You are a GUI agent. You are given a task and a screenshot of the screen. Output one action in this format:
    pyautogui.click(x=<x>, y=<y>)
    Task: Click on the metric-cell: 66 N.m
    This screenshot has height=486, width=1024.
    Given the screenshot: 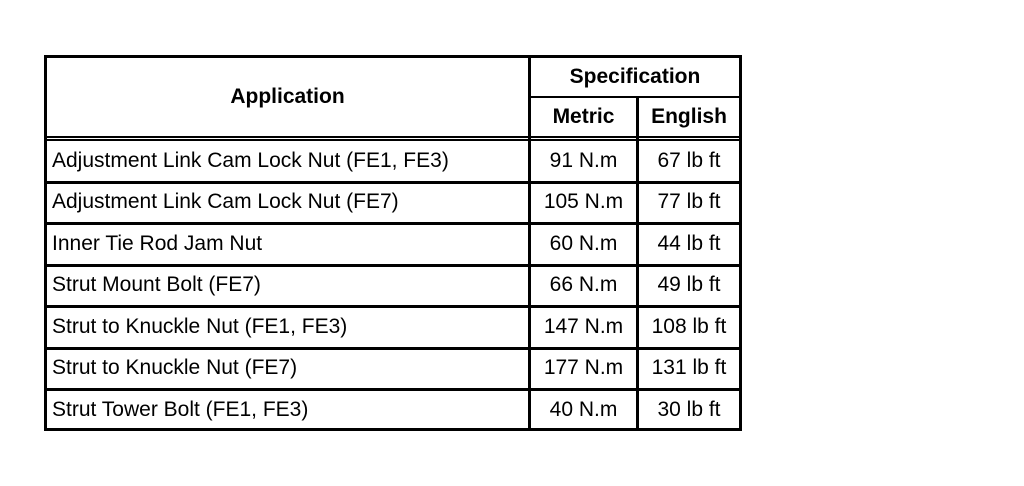 What is the action you would take?
    pyautogui.click(x=583, y=285)
    